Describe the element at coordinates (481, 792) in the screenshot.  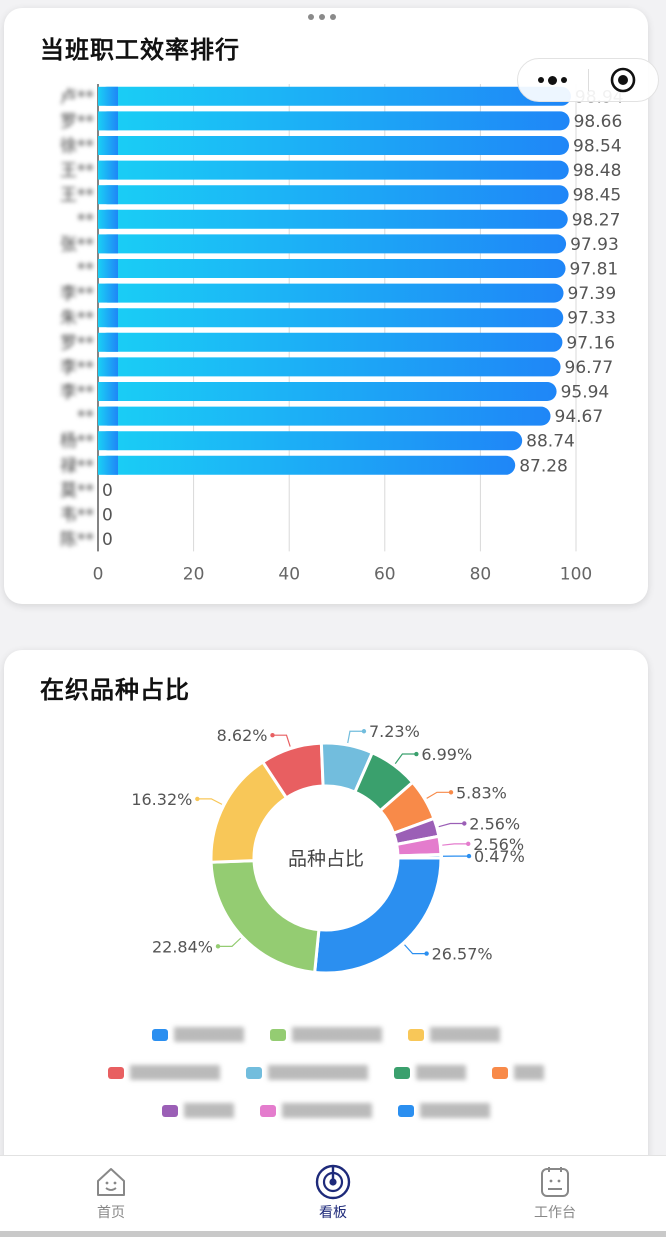
I see `slice-percent-label: 5.83%` at that location.